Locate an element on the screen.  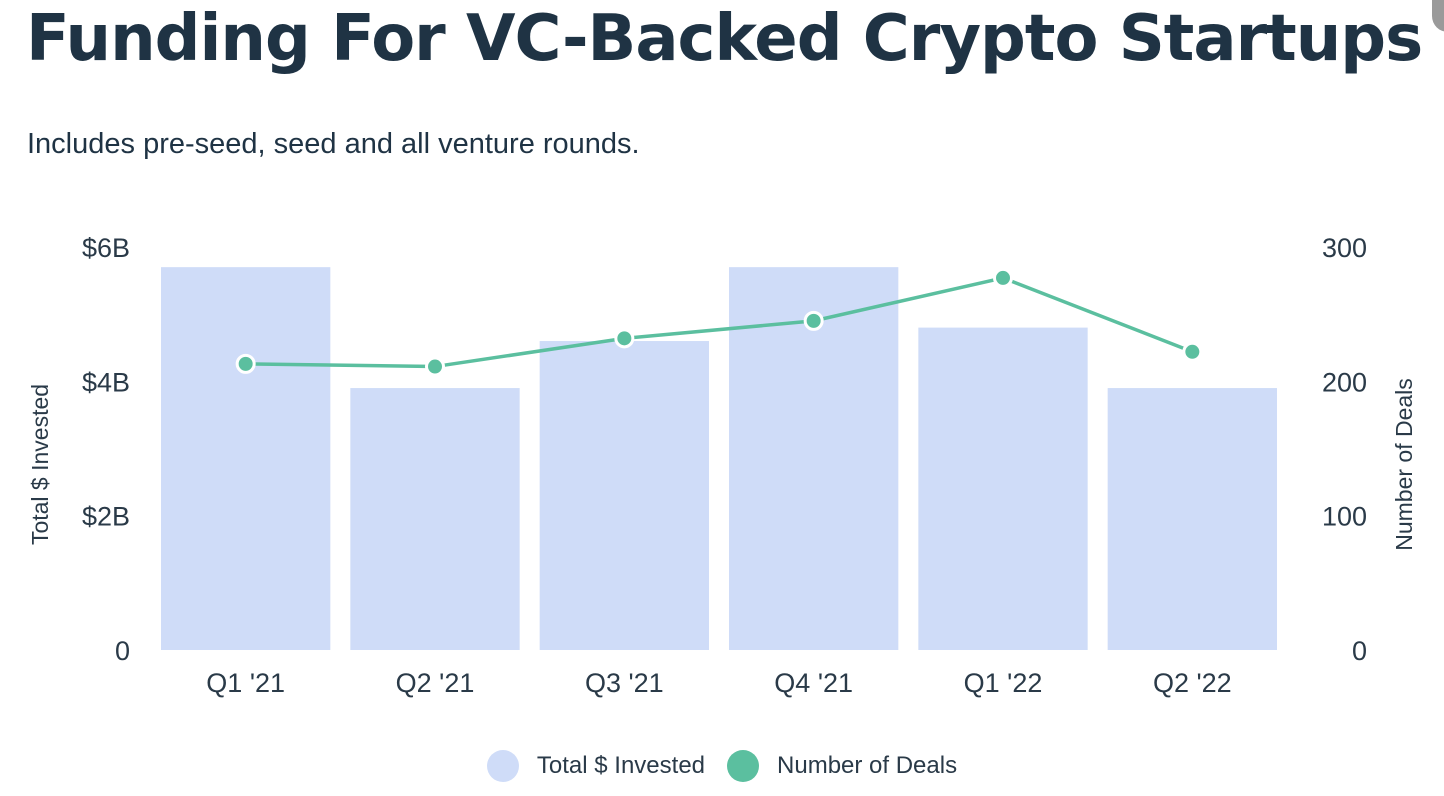
legend-swatch-invested is located at coordinates (502, 766).